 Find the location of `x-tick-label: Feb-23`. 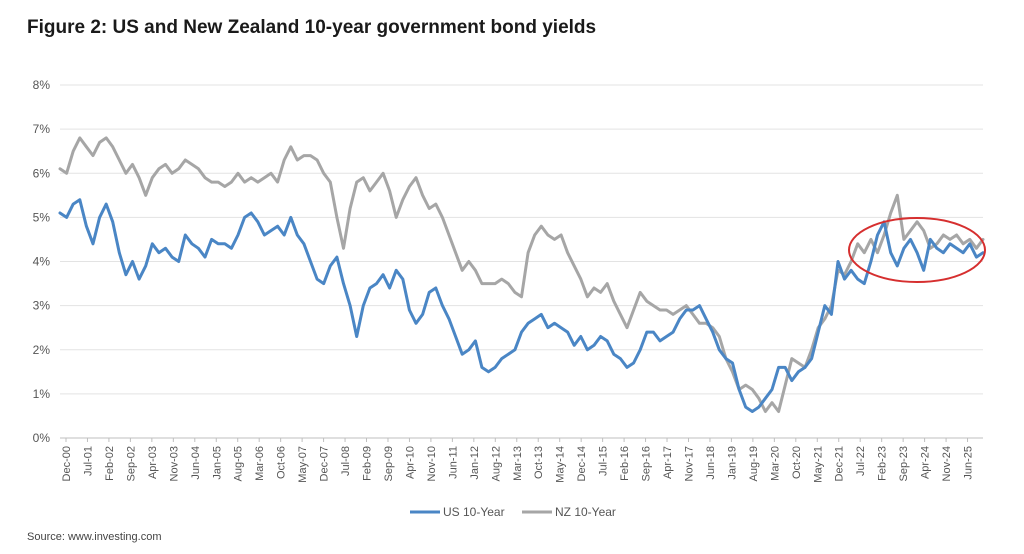

x-tick-label: Feb-23 is located at coordinates (883, 463).